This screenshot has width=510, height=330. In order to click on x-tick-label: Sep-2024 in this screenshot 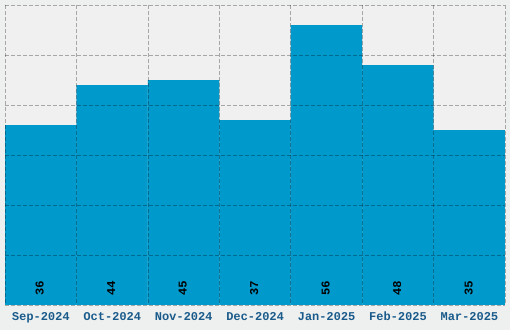, I will do `click(41, 317)`.